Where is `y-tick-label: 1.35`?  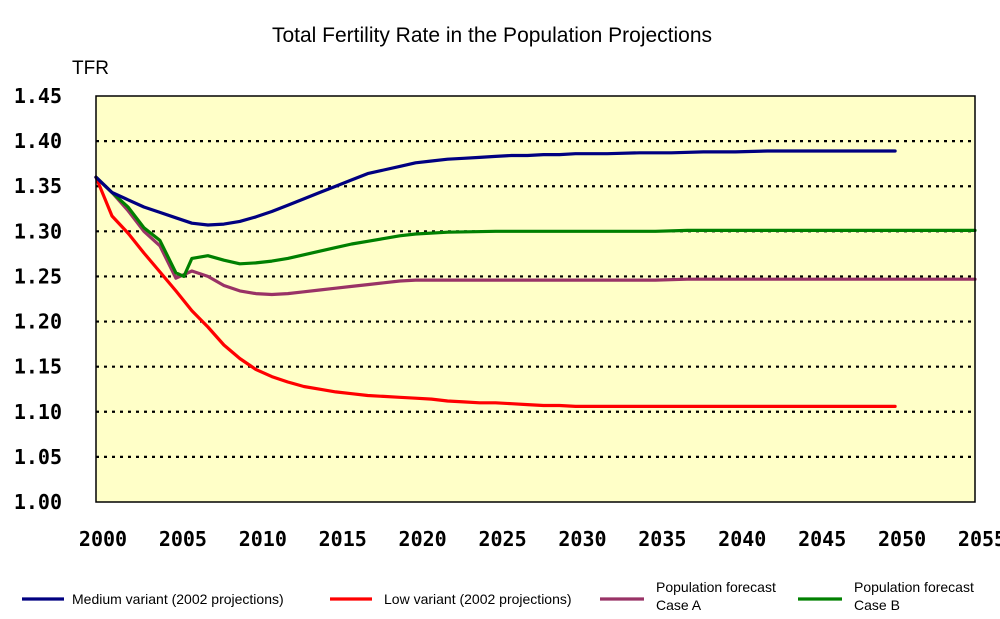
y-tick-label: 1.35 is located at coordinates (38, 186).